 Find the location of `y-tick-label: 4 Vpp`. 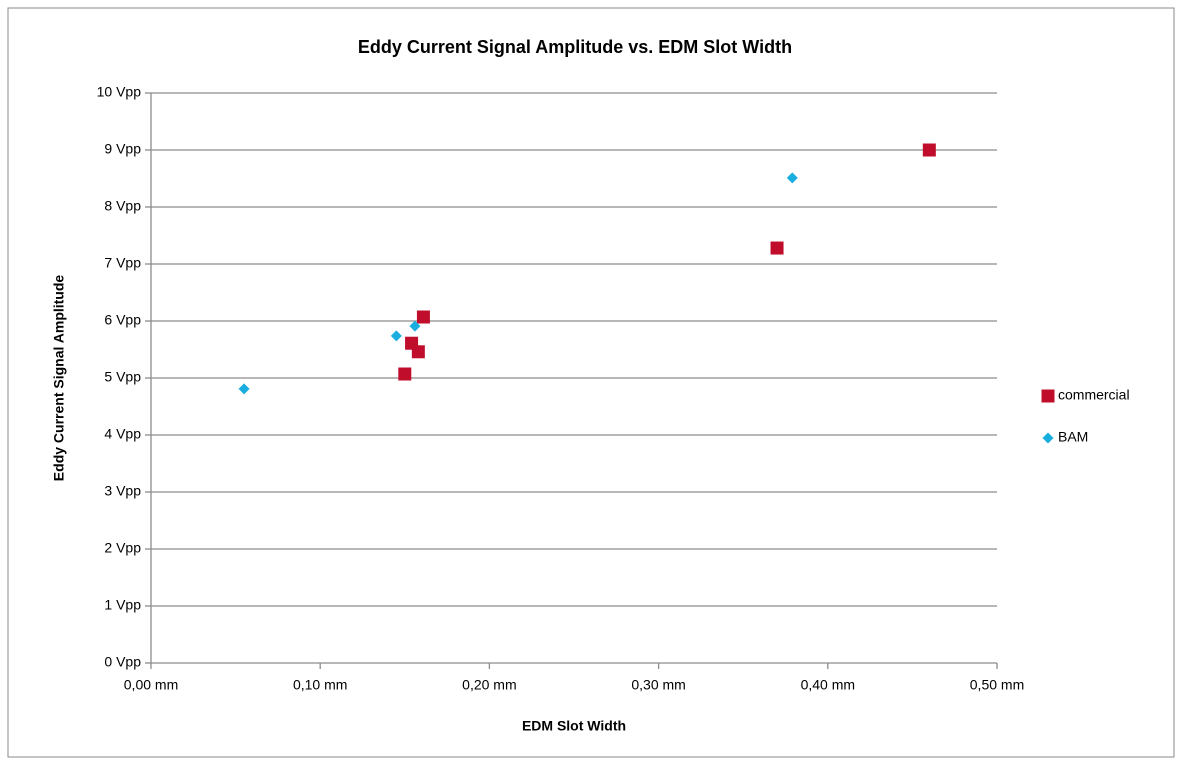

y-tick-label: 4 Vpp is located at coordinates (122, 434).